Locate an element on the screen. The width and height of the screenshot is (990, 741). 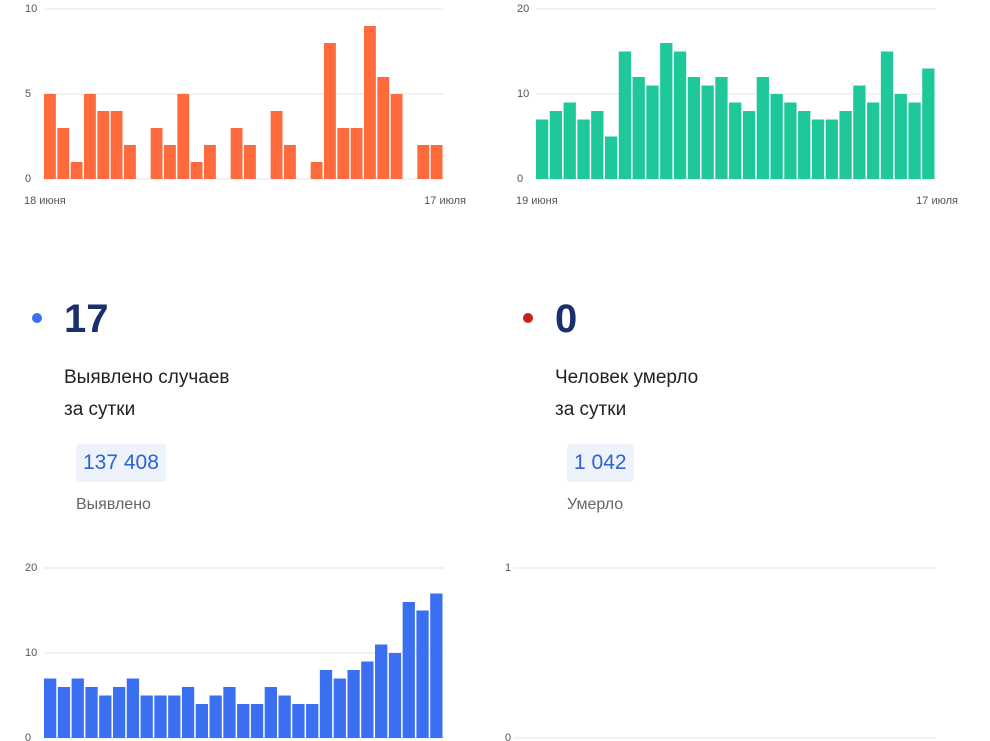
x-start-label: 18 июня is located at coordinates (45, 201).